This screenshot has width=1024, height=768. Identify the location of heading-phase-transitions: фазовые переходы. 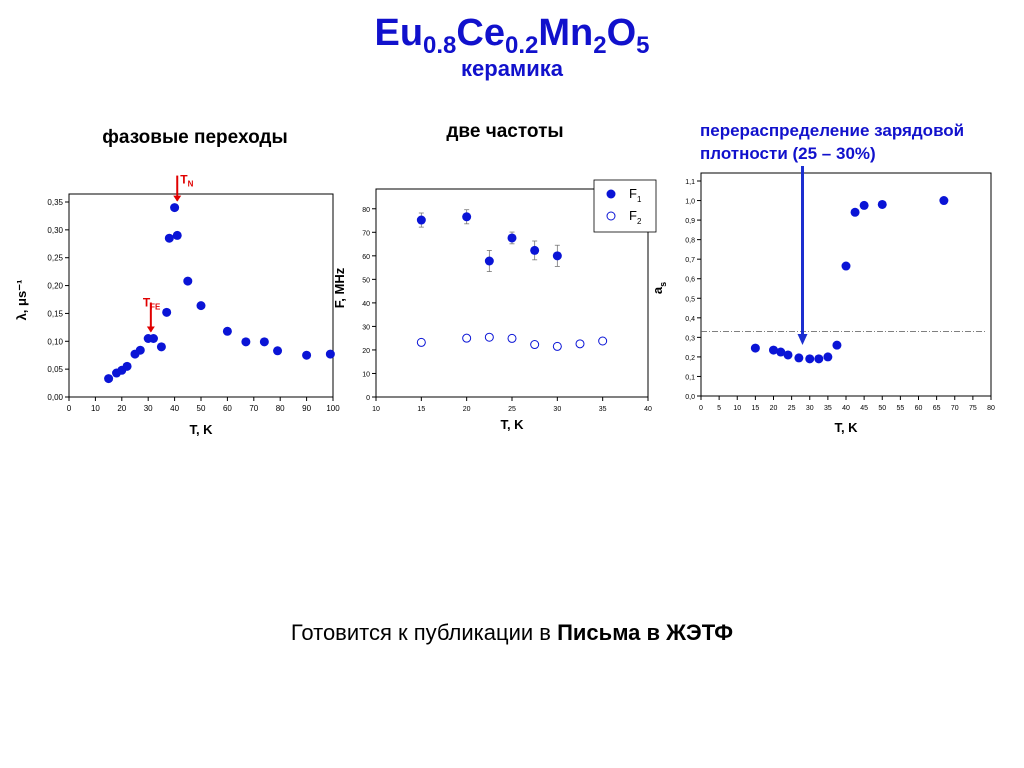
(195, 137).